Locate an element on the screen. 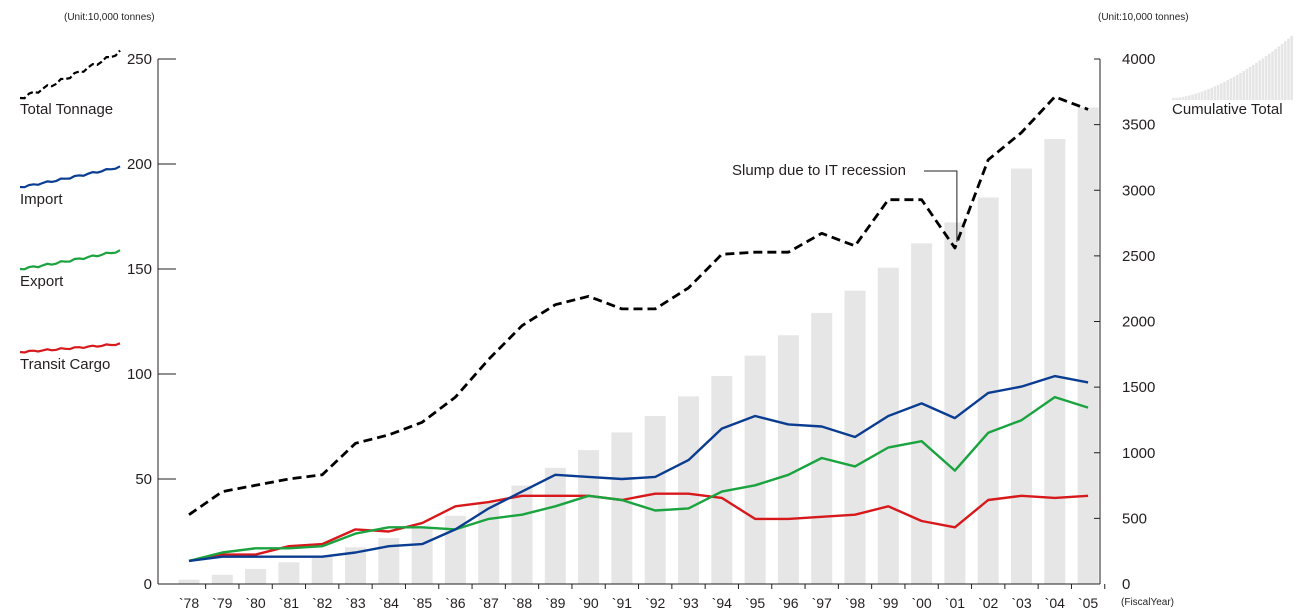 The height and width of the screenshot is (612, 1296). x-tick-label: `88 is located at coordinates (522, 603).